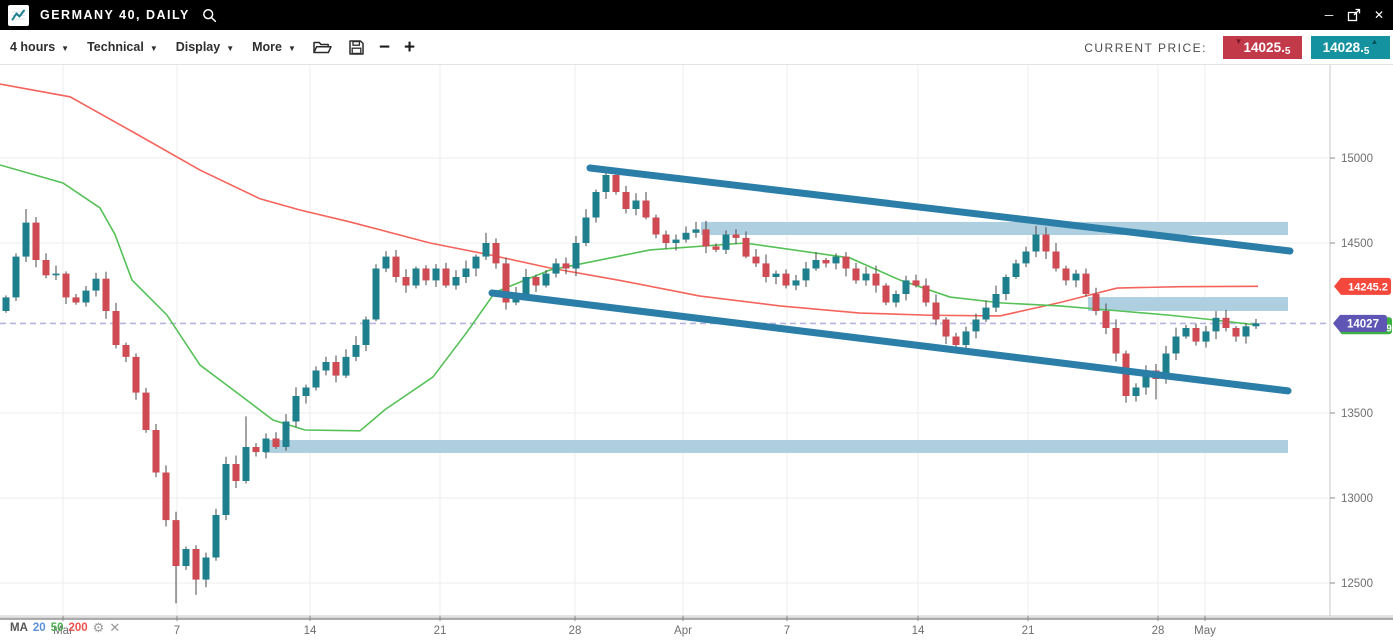  Describe the element at coordinates (1287, 51) in the screenshot. I see `sell-price-decimal: 5` at that location.